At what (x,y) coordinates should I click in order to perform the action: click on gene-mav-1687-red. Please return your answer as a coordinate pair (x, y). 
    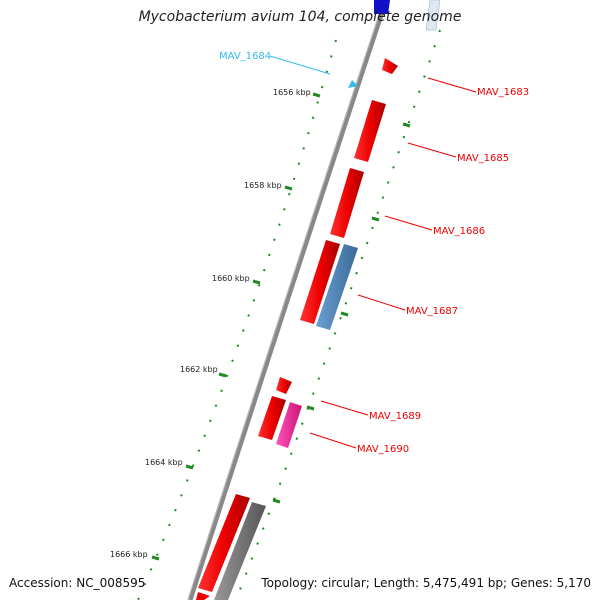
    Looking at the image, I should click on (320, 282).